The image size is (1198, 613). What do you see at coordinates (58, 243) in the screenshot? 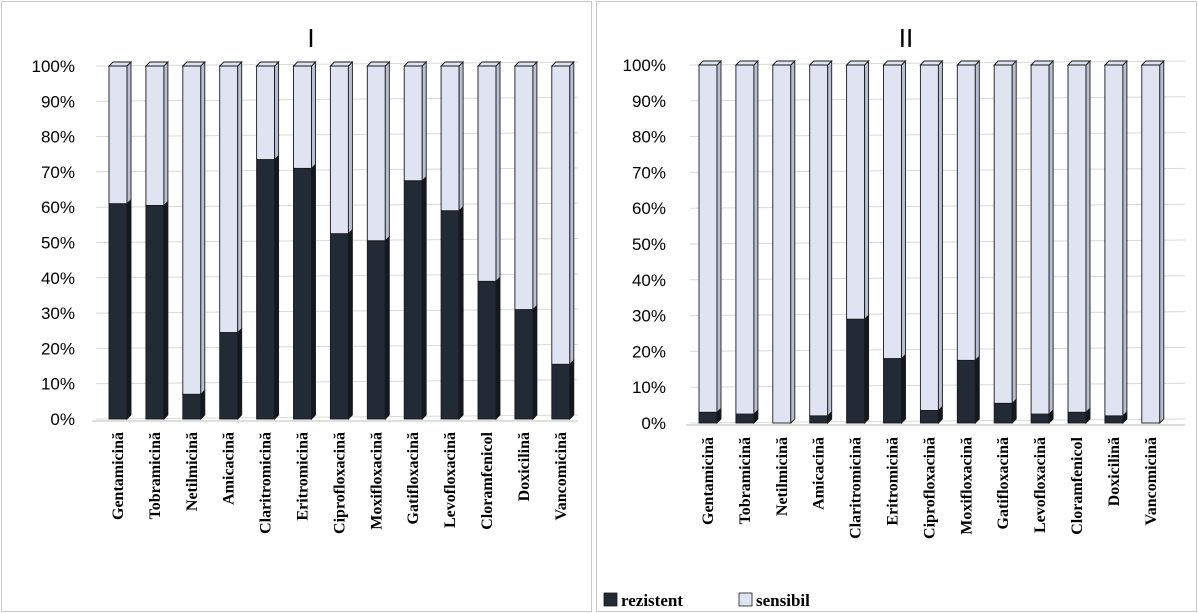
I see `y-tick-label: 50%` at bounding box center [58, 243].